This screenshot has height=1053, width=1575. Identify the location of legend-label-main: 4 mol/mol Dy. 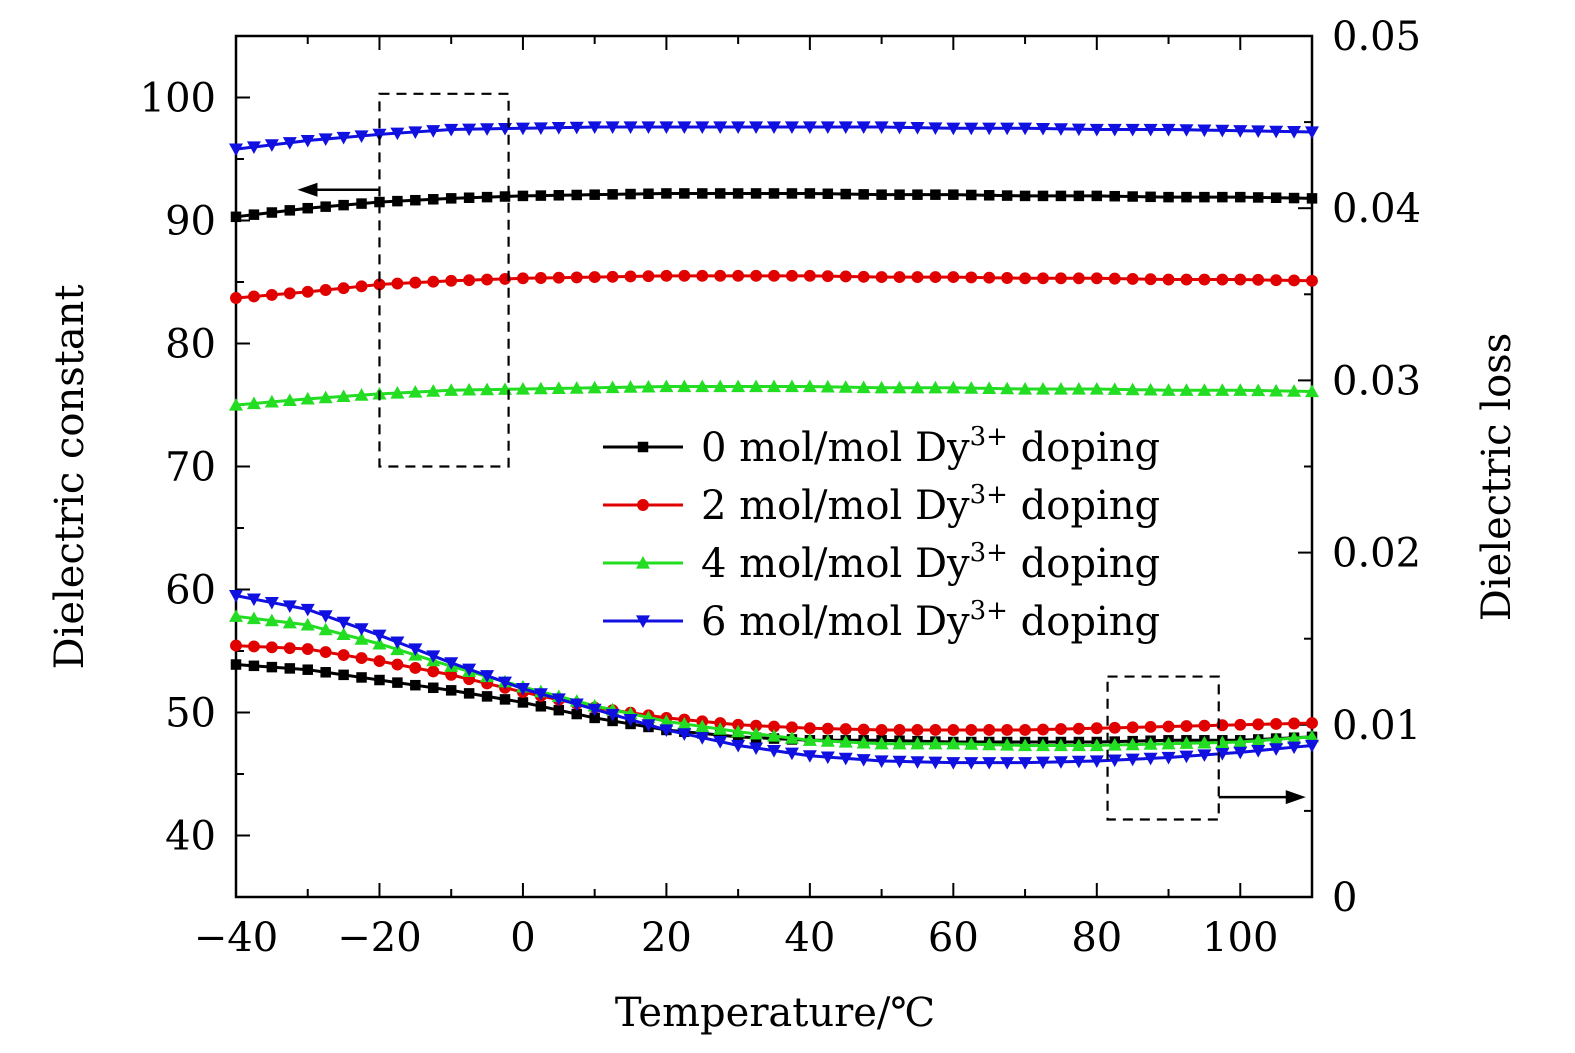
(835, 564).